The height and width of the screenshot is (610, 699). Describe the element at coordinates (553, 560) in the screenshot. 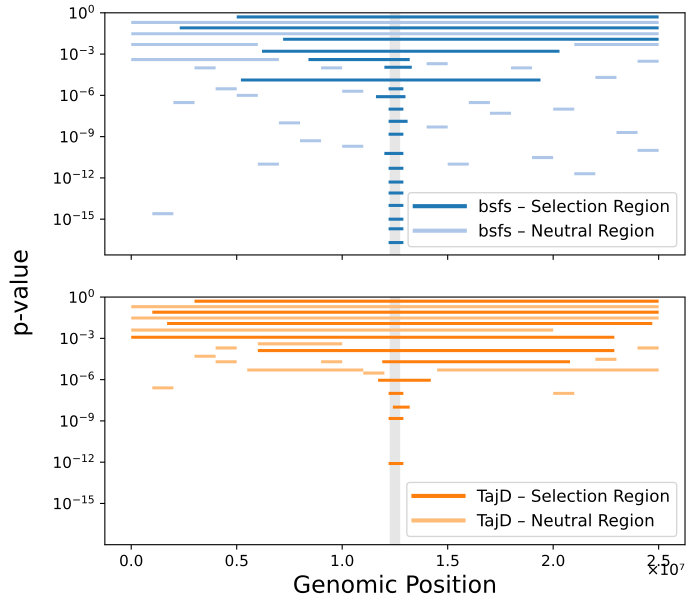

I see `x-tick-label: 2.0` at that location.